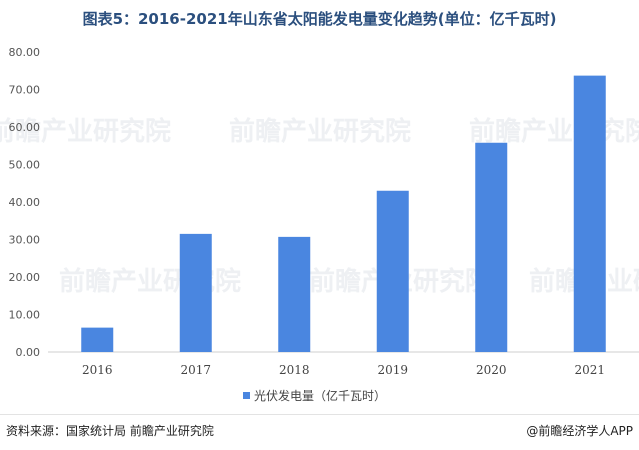  I want to click on legend: 光伏发电量（亿千瓦时）, so click(314, 395).